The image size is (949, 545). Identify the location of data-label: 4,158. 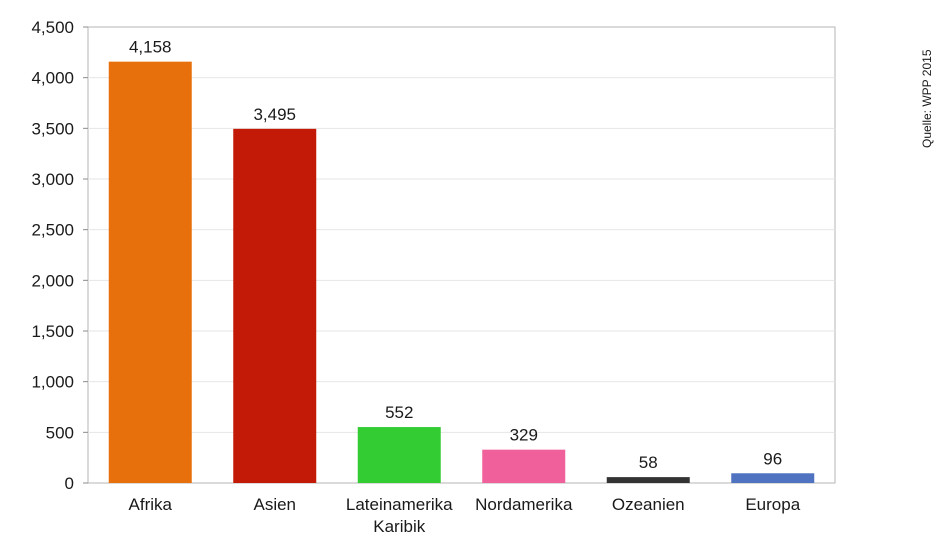
(150, 47).